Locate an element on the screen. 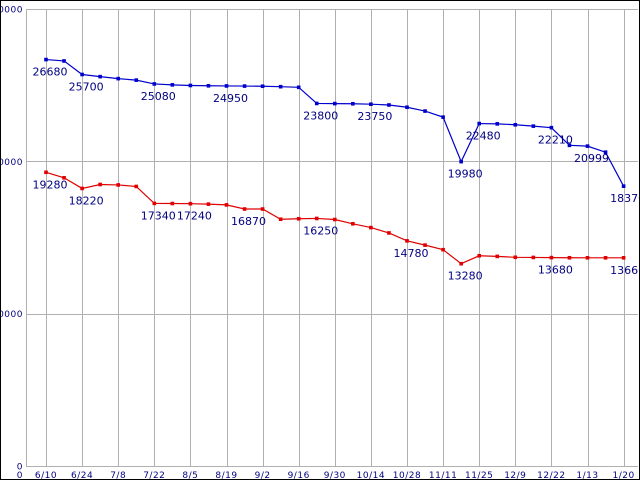 The image size is (640, 480). x-tick-label: 12/9 is located at coordinates (515, 475).